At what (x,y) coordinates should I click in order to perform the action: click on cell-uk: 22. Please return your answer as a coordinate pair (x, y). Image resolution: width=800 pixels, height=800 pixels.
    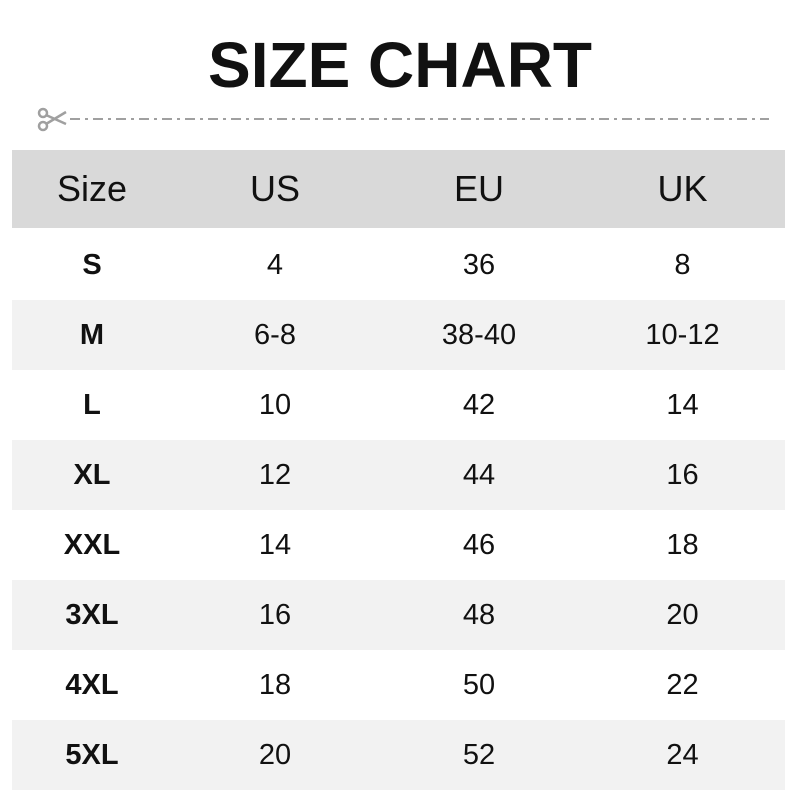
    Looking at the image, I should click on (682, 684).